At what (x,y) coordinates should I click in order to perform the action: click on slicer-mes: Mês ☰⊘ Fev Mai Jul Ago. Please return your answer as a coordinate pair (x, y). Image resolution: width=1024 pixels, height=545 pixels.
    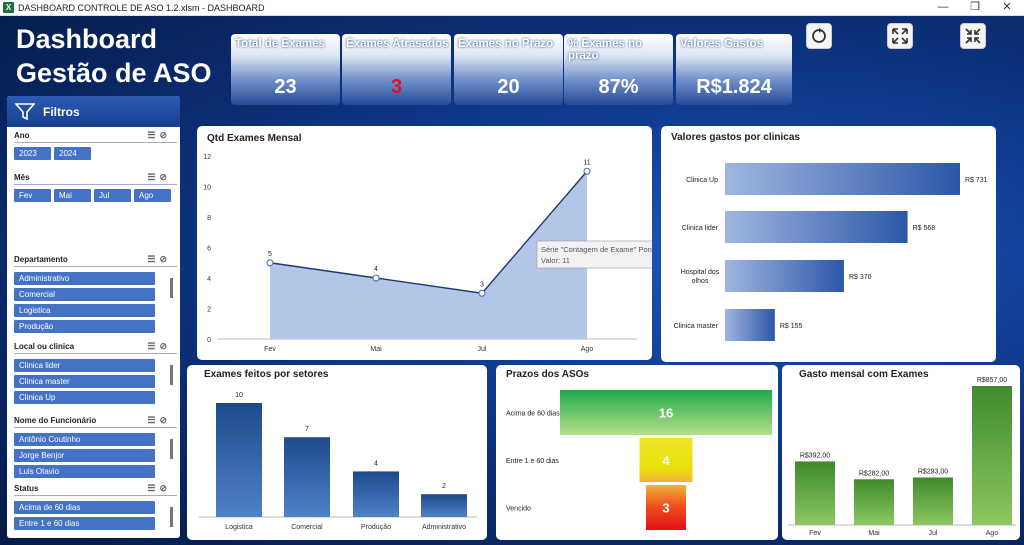
    Looking at the image, I should click on (95, 186).